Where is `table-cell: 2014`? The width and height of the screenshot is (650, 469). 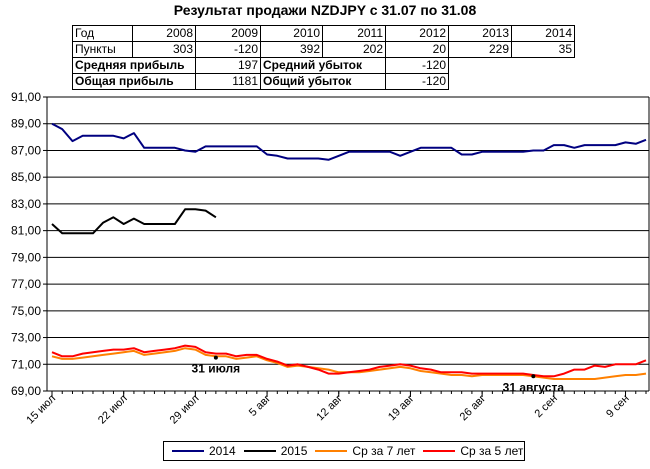
table-cell: 2014 is located at coordinates (543, 33).